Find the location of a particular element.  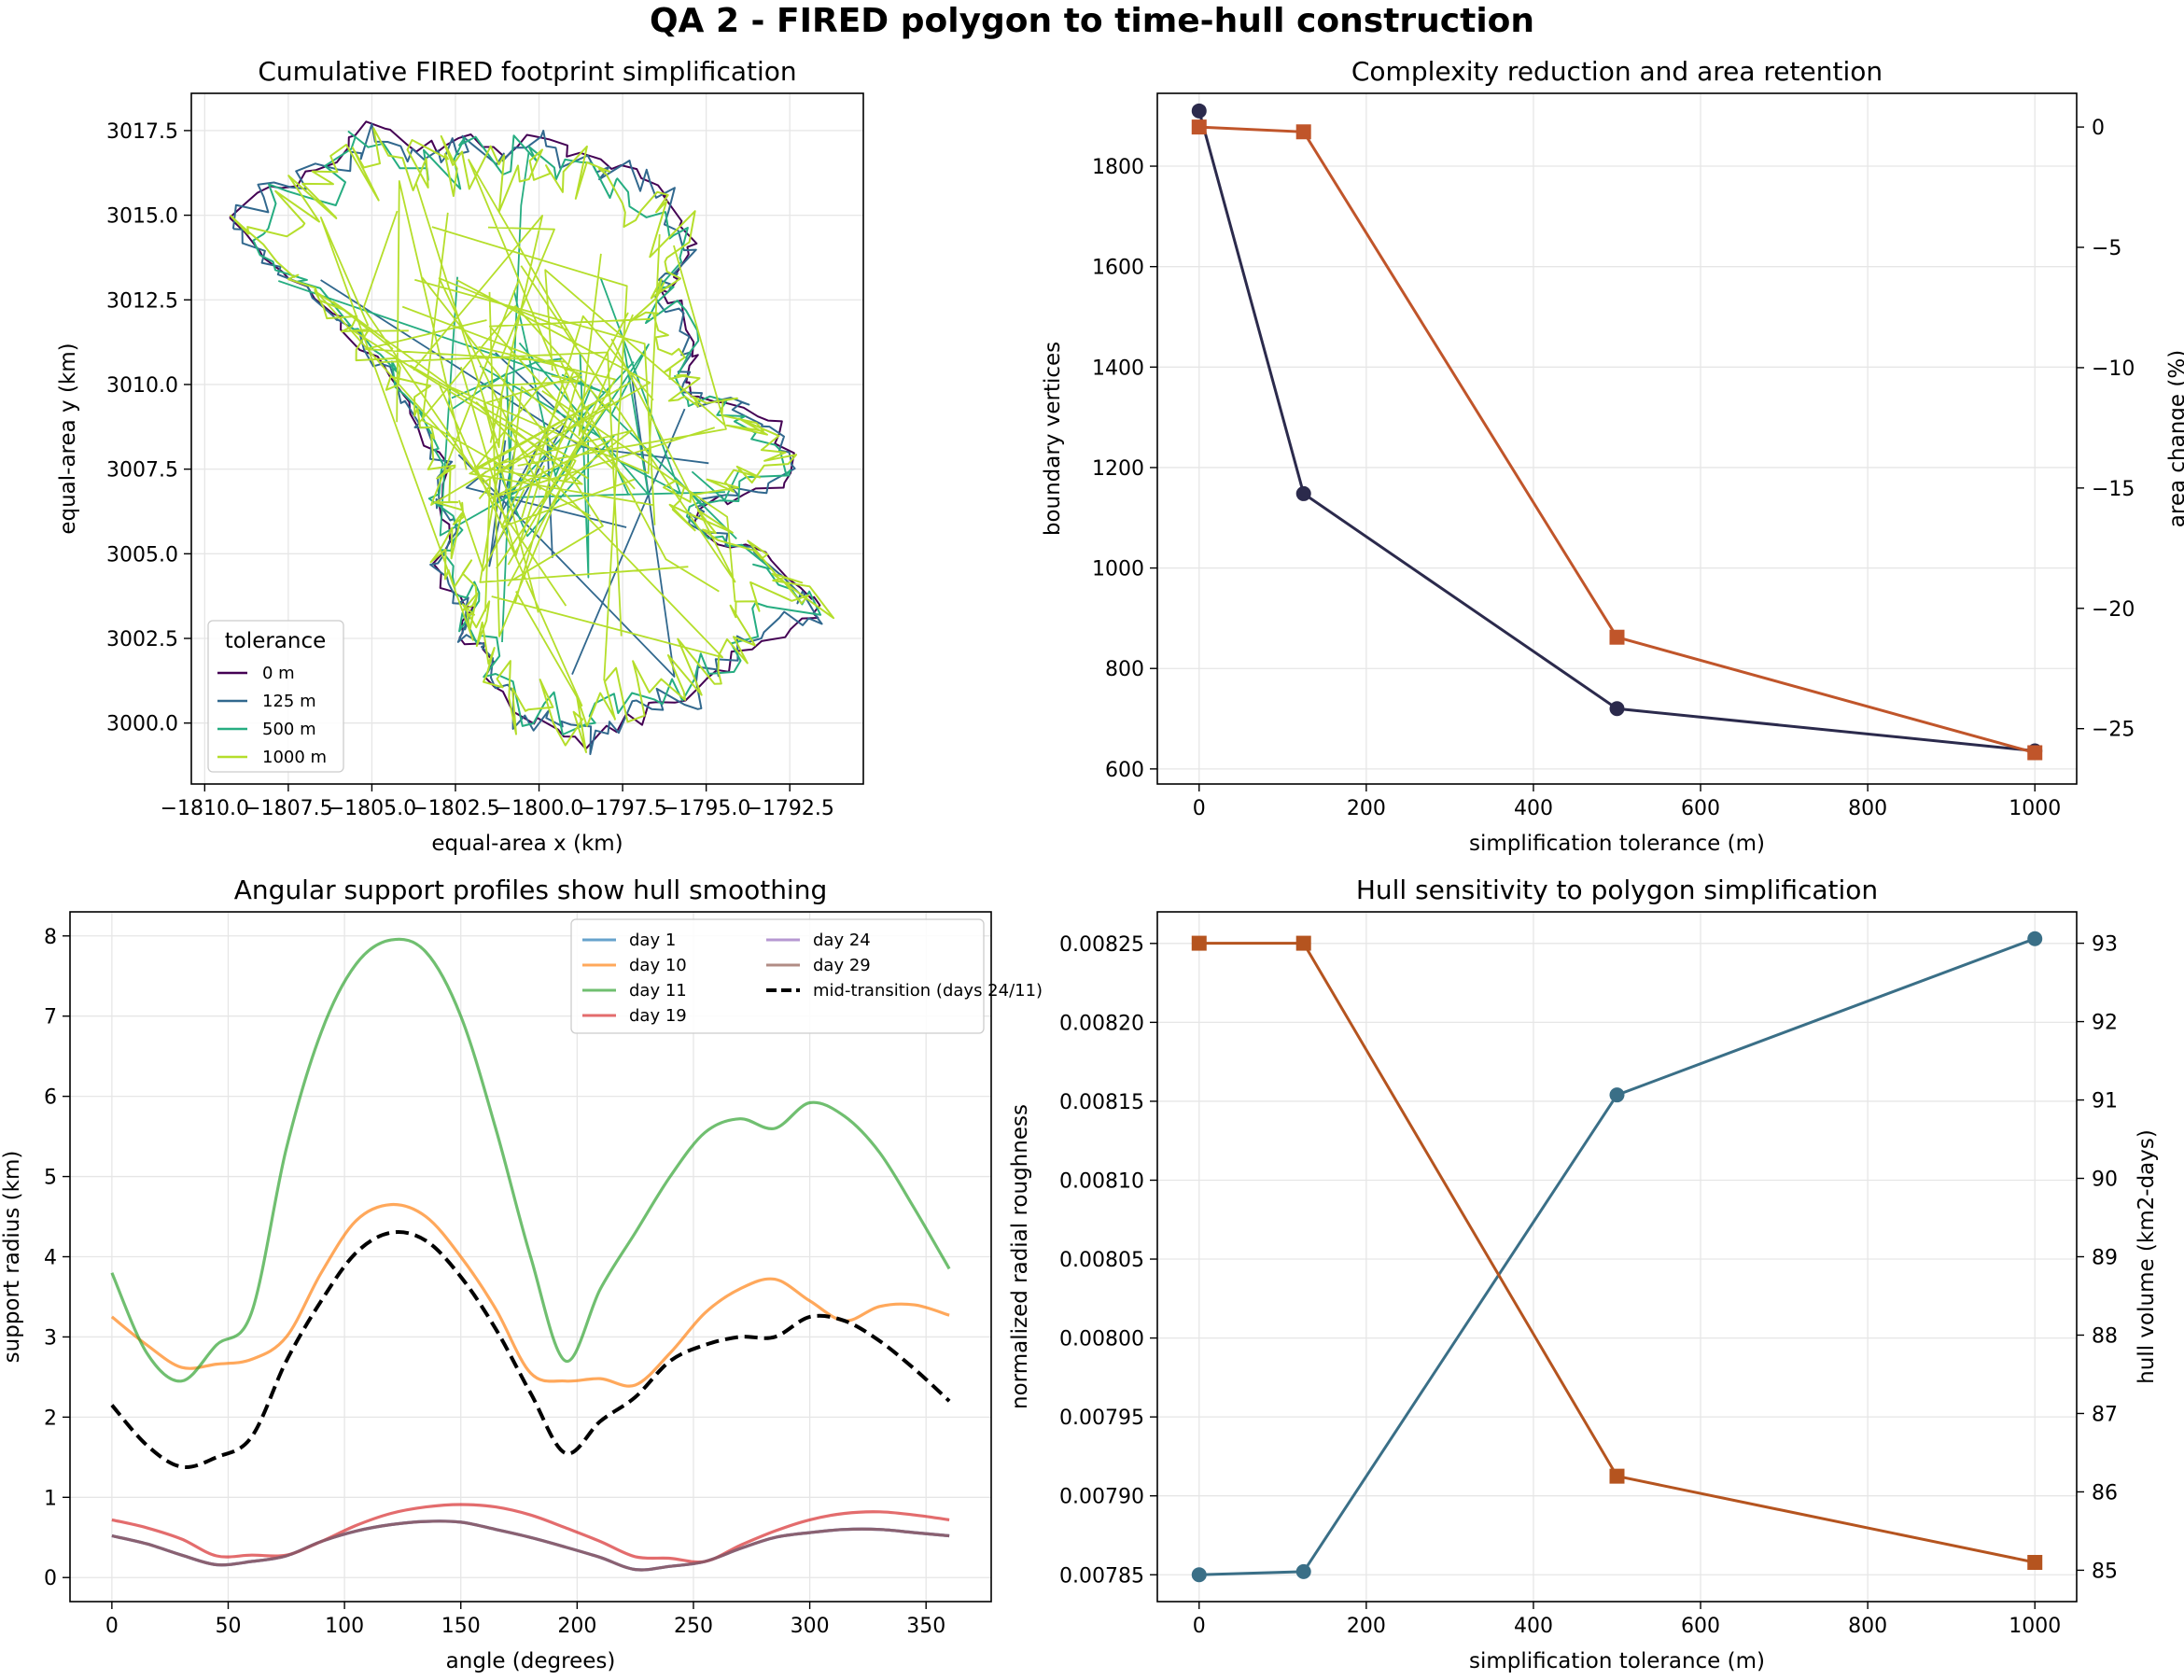

y-axis-label: equal-area y (km) is located at coordinates (68, 438).